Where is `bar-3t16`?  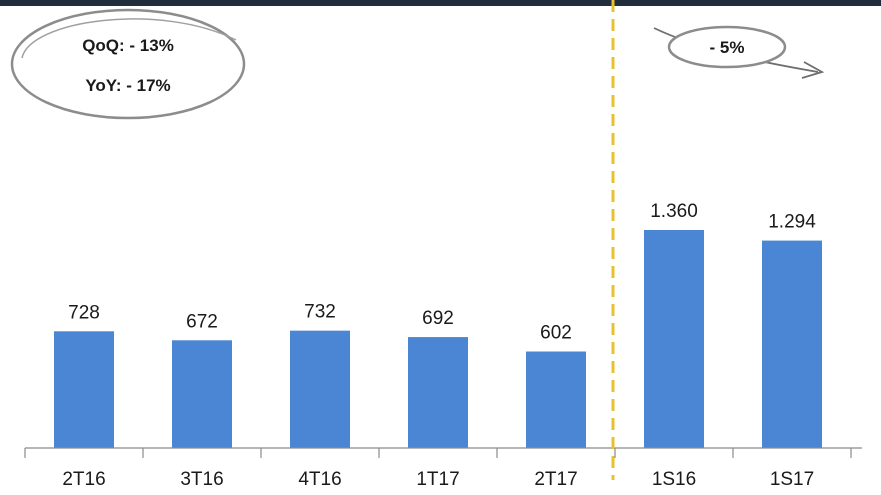 bar-3t16 is located at coordinates (202, 394).